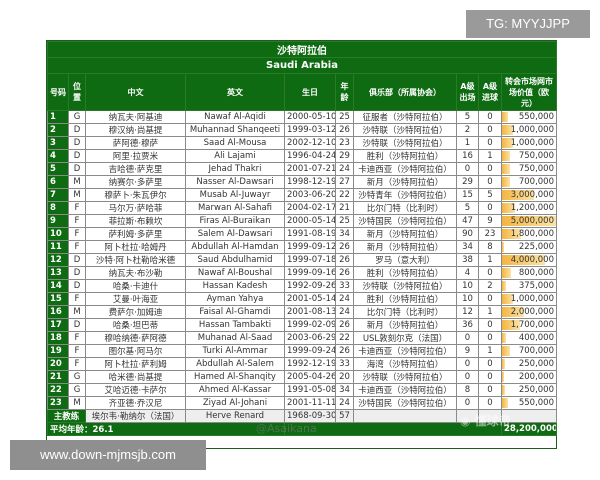  What do you see at coordinates (135, 234) in the screenshot?
I see `name-cn: 萨利姆·多萨里` at bounding box center [135, 234].